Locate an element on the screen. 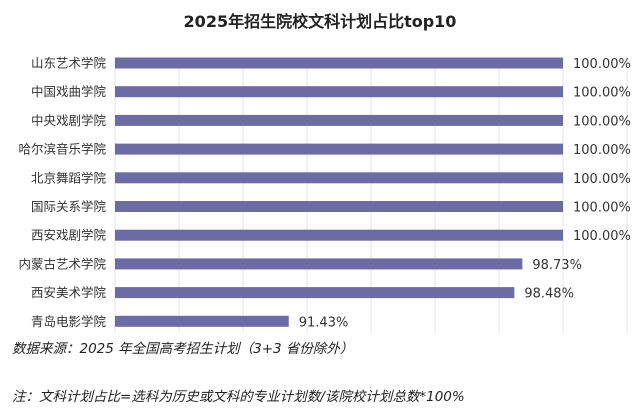 This screenshot has width=640, height=408. category-label: 国际关系学院 is located at coordinates (69, 206).